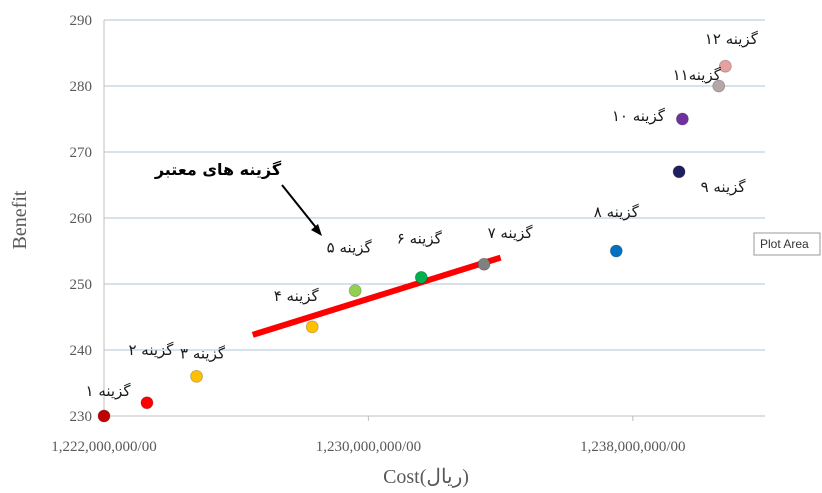 This screenshot has height=493, width=822. Describe the element at coordinates (368, 447) in the screenshot. I see `x-tick-label-1: 1,230,000,000/00` at that location.